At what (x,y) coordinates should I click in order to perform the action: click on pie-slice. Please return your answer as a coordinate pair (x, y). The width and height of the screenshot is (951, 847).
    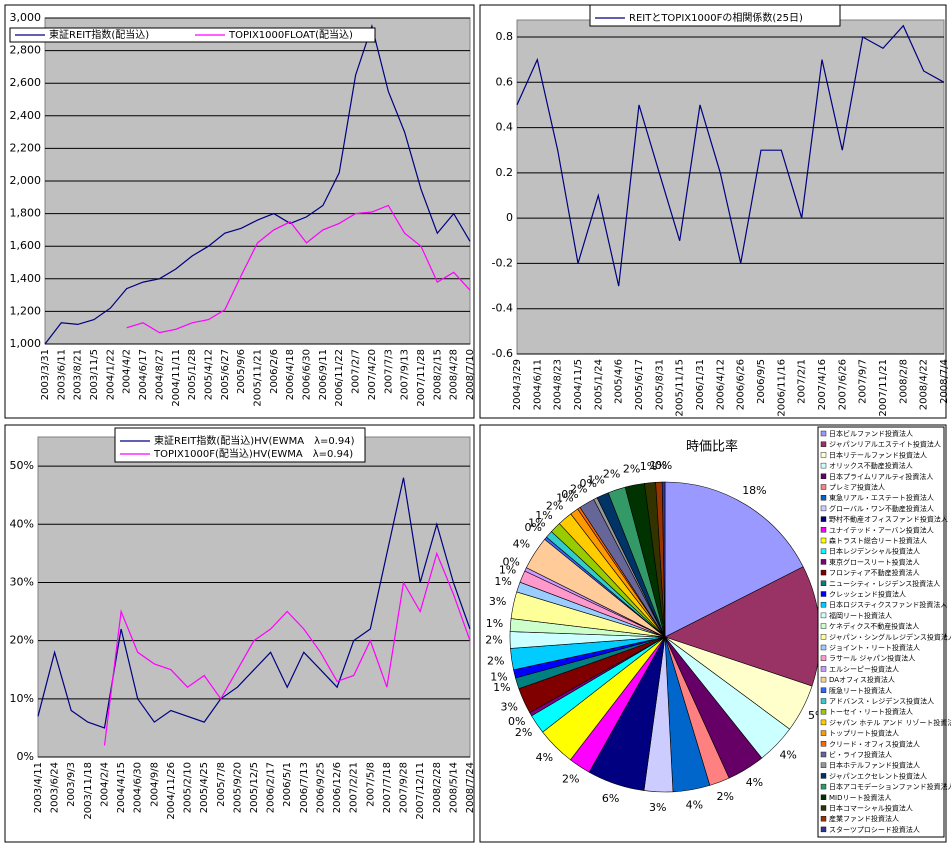
    Looking at the image, I should click on (734, 559).